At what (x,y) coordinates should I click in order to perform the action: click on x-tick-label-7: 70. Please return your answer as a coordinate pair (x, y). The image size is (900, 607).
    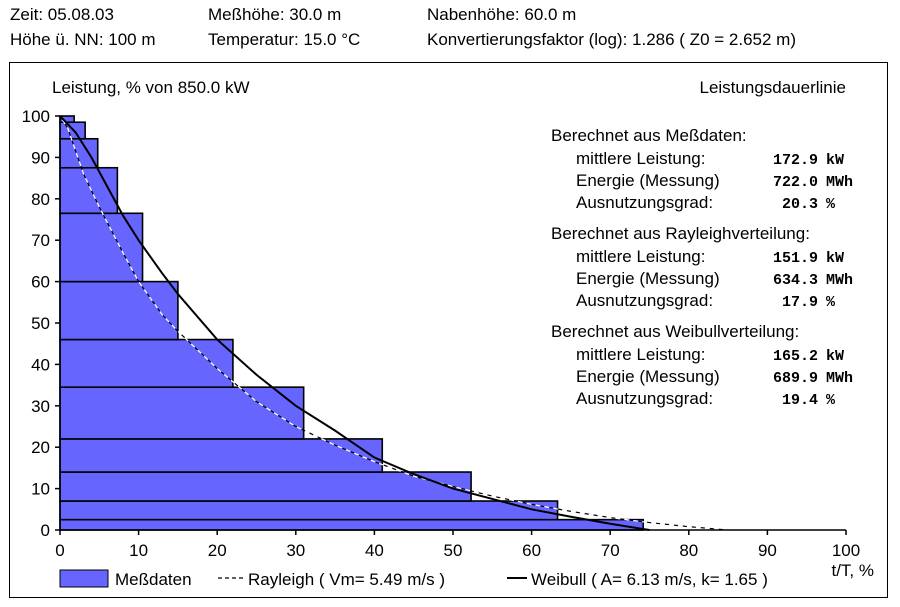
    Looking at the image, I should click on (610, 550).